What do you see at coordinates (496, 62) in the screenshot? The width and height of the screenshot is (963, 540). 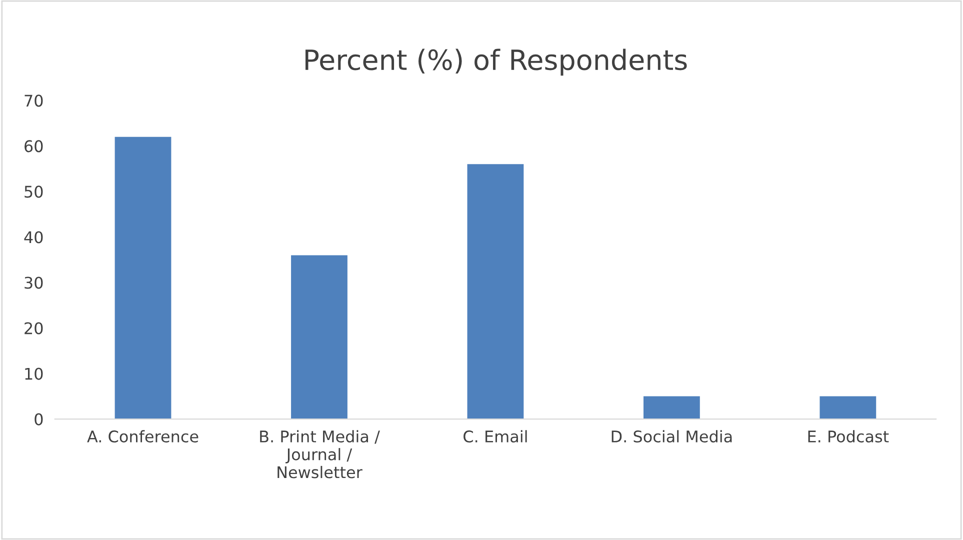 I see `chart-title: Percent (%) of Respondents` at bounding box center [496, 62].